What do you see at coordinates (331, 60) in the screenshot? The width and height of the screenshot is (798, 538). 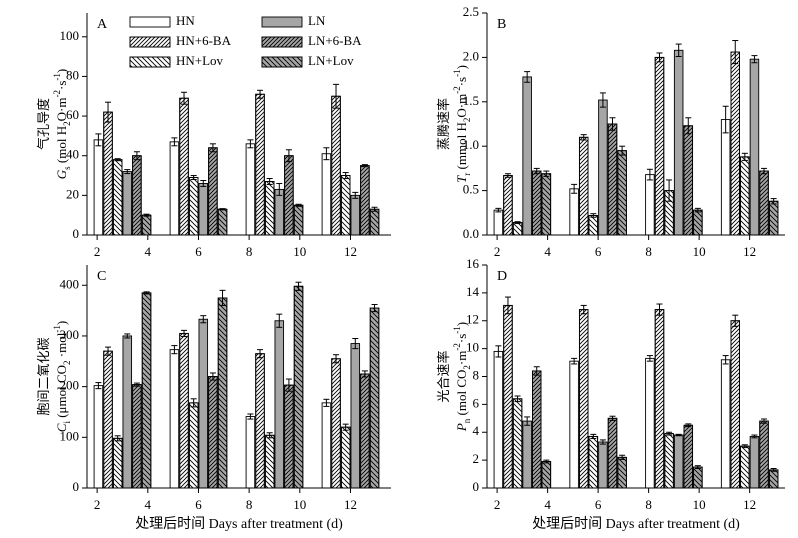 I see `legend-label: LN+Lov` at bounding box center [331, 60].